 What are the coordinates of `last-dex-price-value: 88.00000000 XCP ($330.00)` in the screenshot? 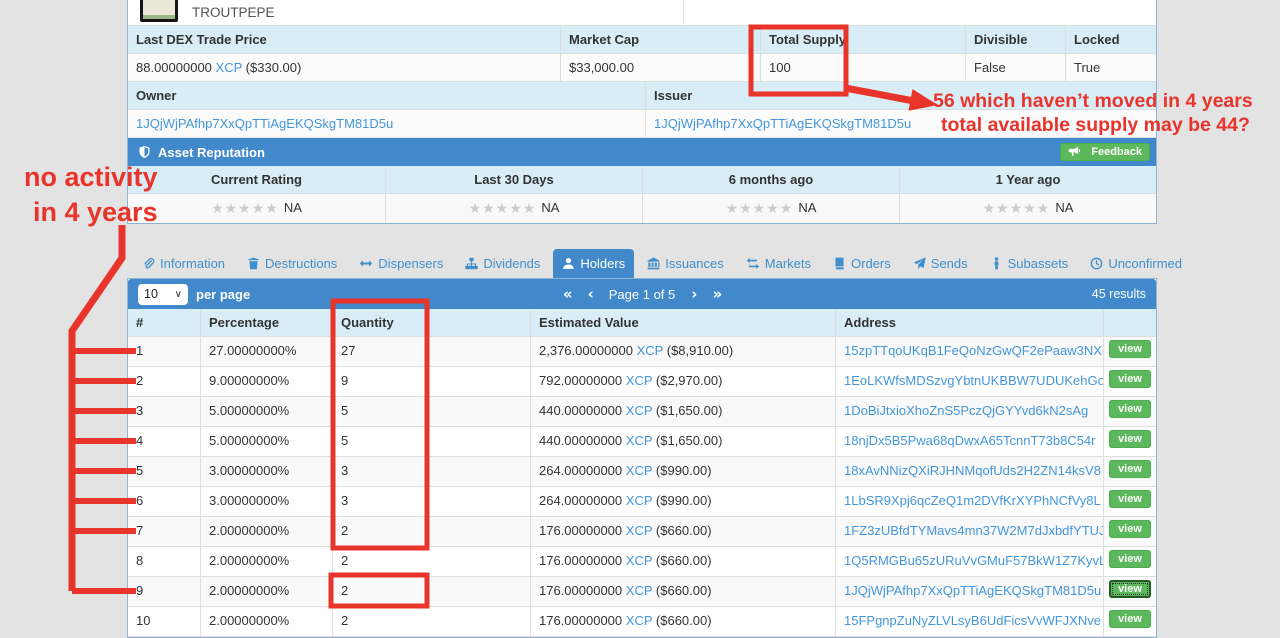 It's located at (344, 67).